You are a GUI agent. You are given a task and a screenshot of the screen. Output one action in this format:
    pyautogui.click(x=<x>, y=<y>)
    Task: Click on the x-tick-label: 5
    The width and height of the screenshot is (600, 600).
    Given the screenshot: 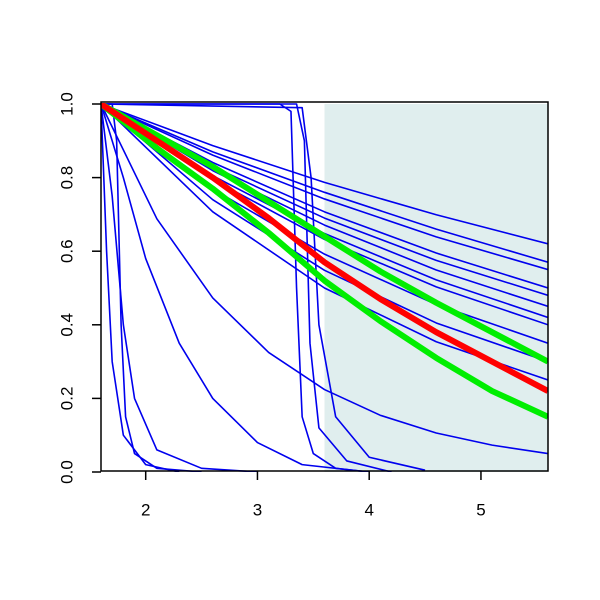 What is the action you would take?
    pyautogui.click(x=480, y=509)
    